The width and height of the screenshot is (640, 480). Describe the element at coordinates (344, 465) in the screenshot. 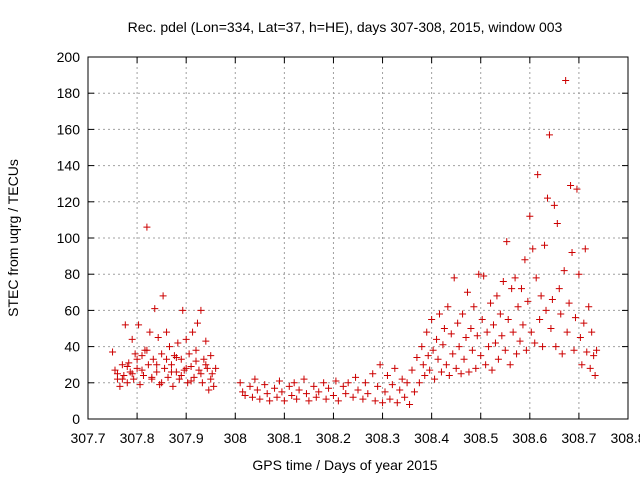

I see `x-axis-label: GPS time / Days of year 2015` at that location.